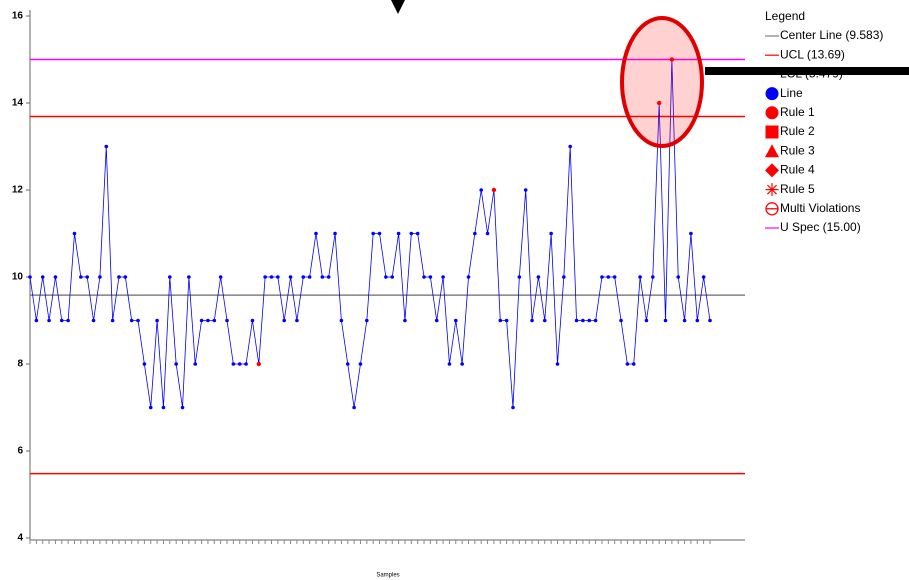 The width and height of the screenshot is (909, 580). What do you see at coordinates (662, 82) in the screenshot?
I see `highlight-ellipse` at bounding box center [662, 82].